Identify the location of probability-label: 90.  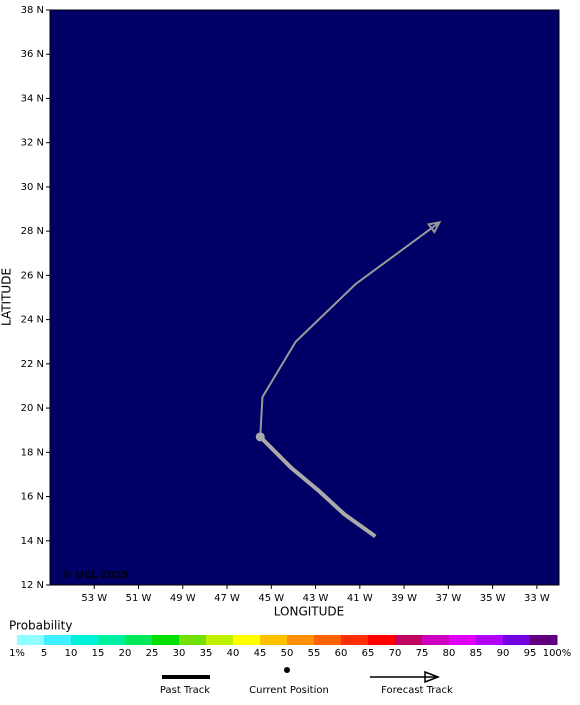
(503, 653).